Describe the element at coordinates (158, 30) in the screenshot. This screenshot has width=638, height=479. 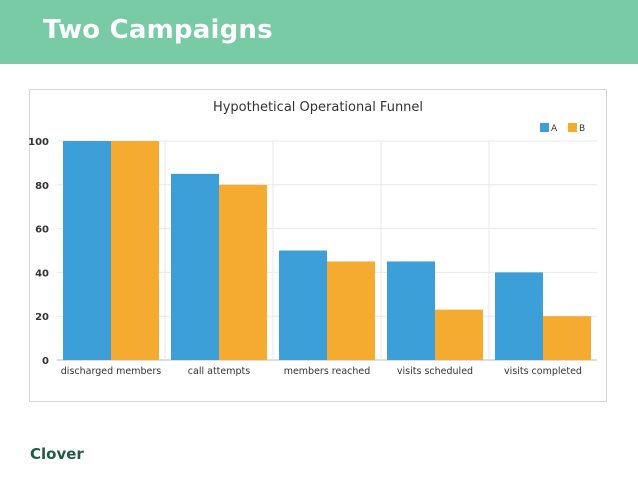
I see `slide-title: Two Campaigns` at that location.